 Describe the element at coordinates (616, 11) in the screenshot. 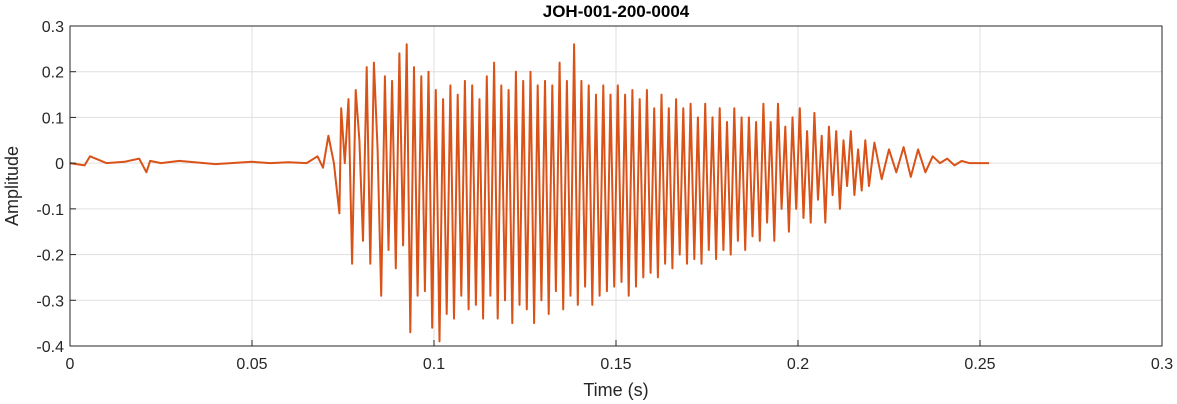

I see `chart-title: JOH-001-200-0004` at that location.